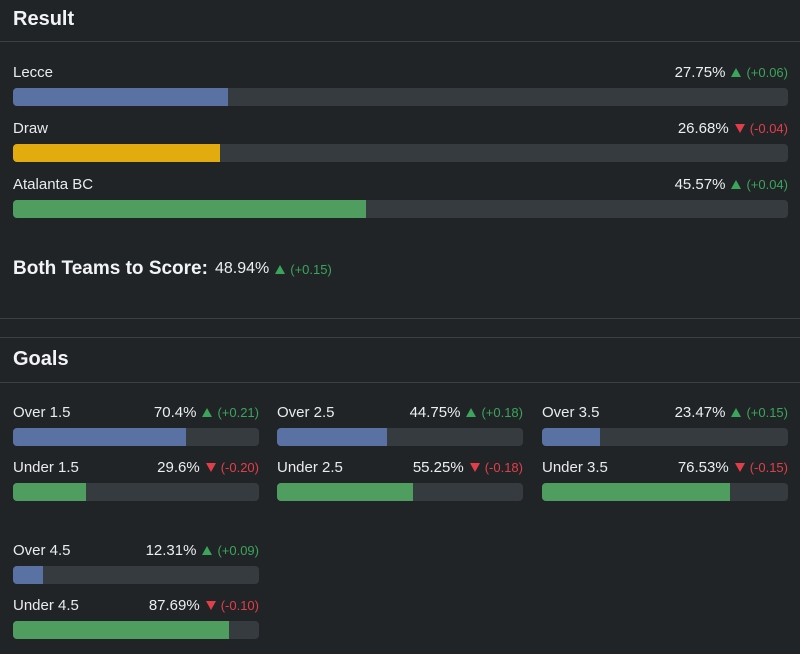 The image size is (800, 654). Describe the element at coordinates (136, 563) in the screenshot. I see `goals-row: Over 4.5 12.31% (+0.09)` at that location.